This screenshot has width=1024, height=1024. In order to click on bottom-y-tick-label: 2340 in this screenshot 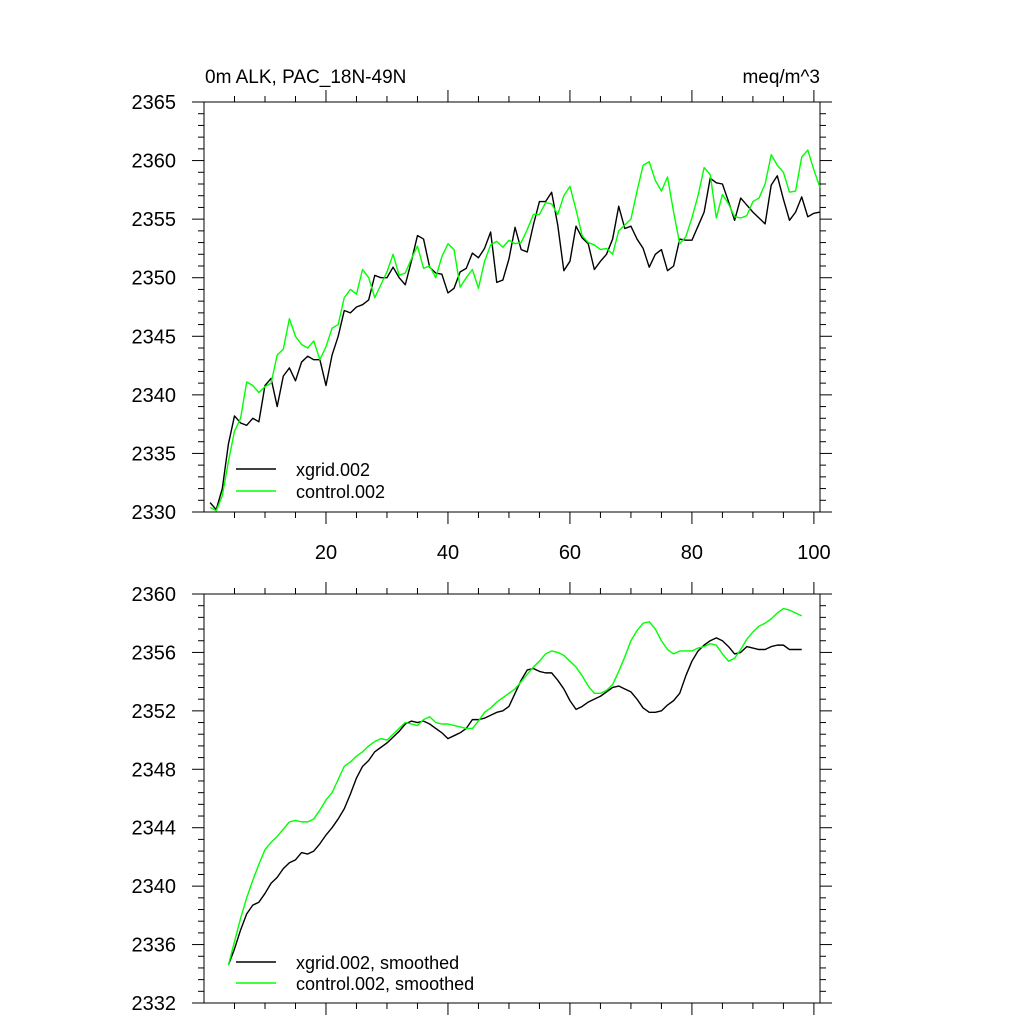, I will do `click(154, 887)`.